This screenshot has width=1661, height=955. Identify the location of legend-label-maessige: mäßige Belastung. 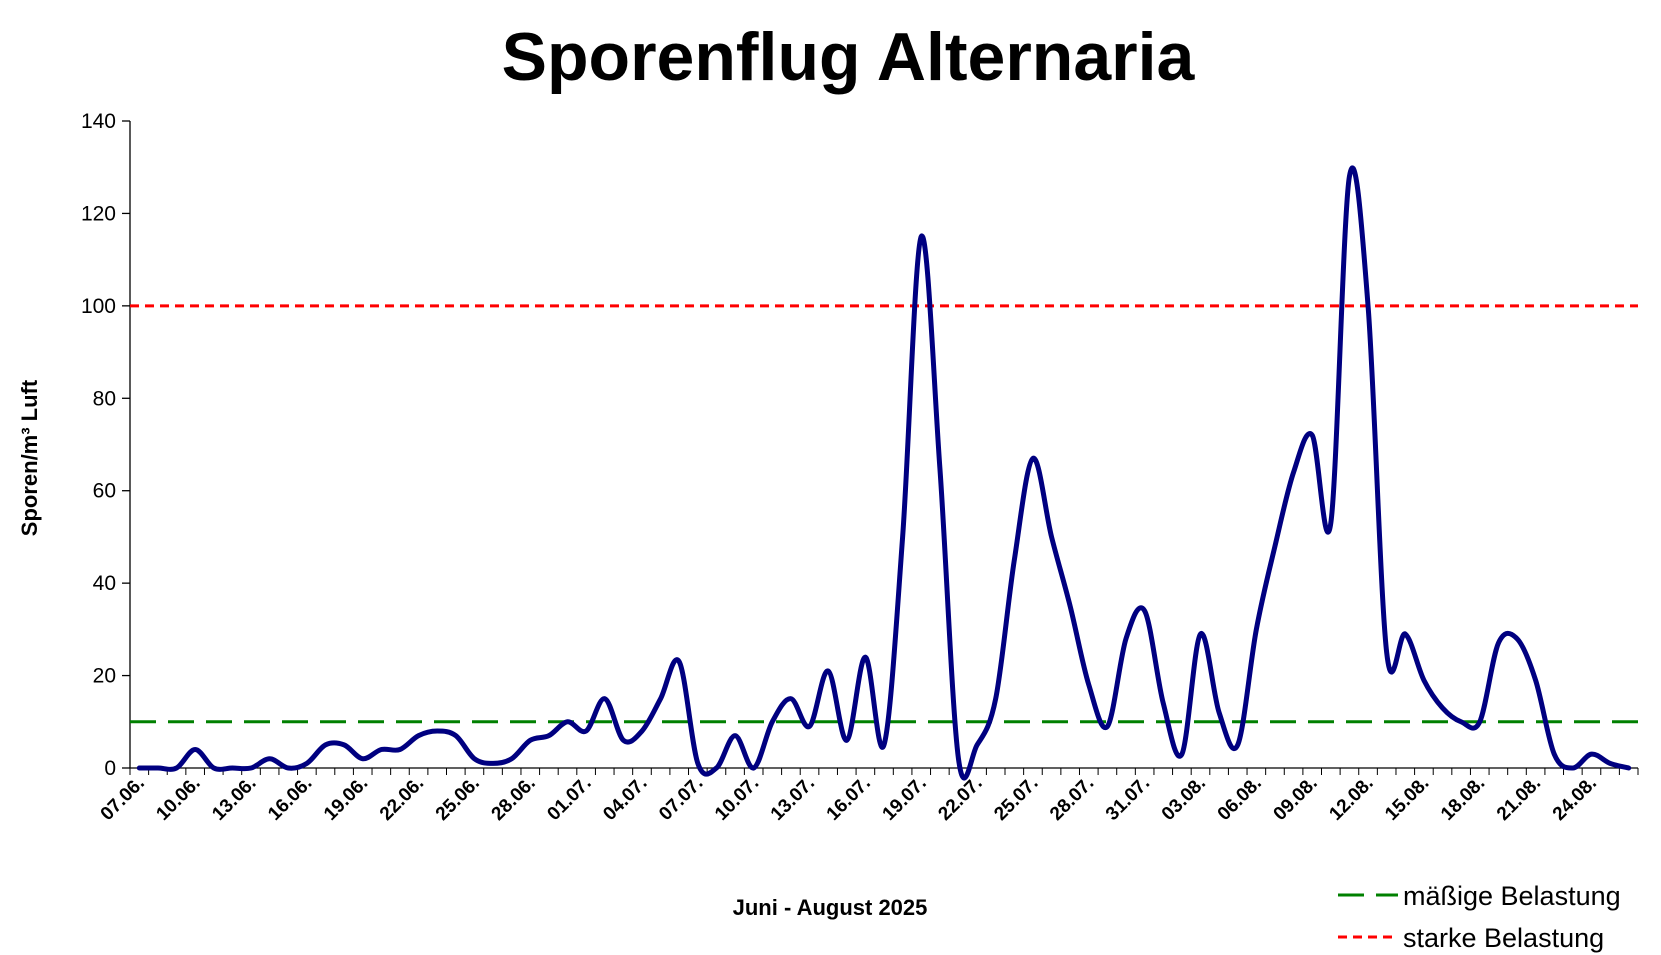
(1512, 896).